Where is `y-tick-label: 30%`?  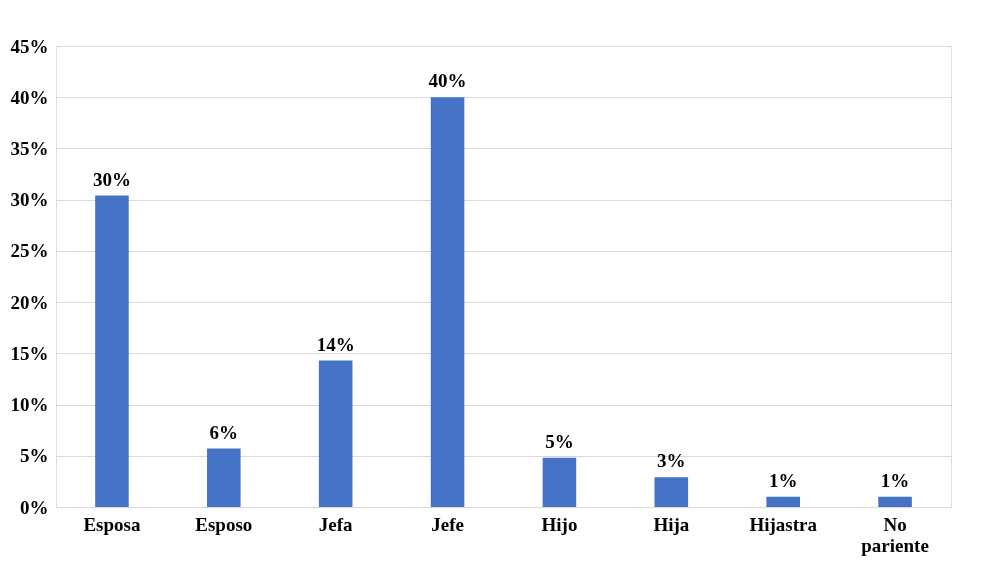 y-tick-label: 30% is located at coordinates (29, 200).